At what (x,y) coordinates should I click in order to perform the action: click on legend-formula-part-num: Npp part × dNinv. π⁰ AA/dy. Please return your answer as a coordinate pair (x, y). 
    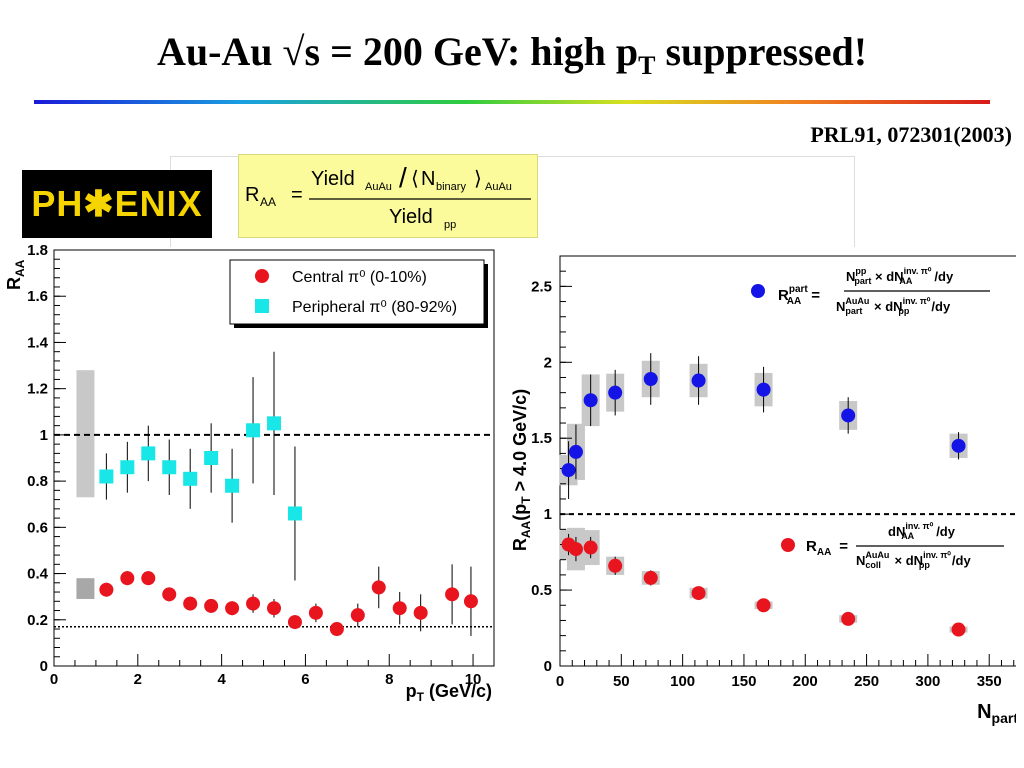
    Looking at the image, I should click on (900, 276).